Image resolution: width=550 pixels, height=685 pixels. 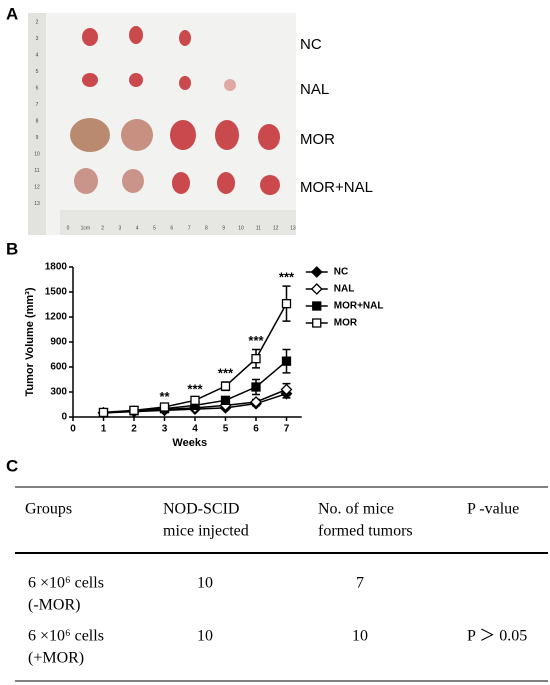 What do you see at coordinates (58, 392) in the screenshot?
I see `y-tick-label: 300` at bounding box center [58, 392].